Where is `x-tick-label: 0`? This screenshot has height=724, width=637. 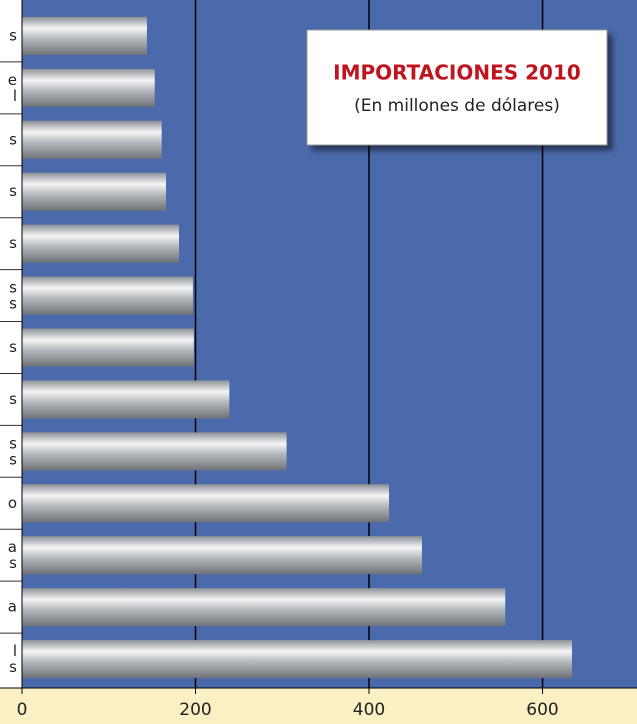 x-tick-label: 0 is located at coordinates (22, 710).